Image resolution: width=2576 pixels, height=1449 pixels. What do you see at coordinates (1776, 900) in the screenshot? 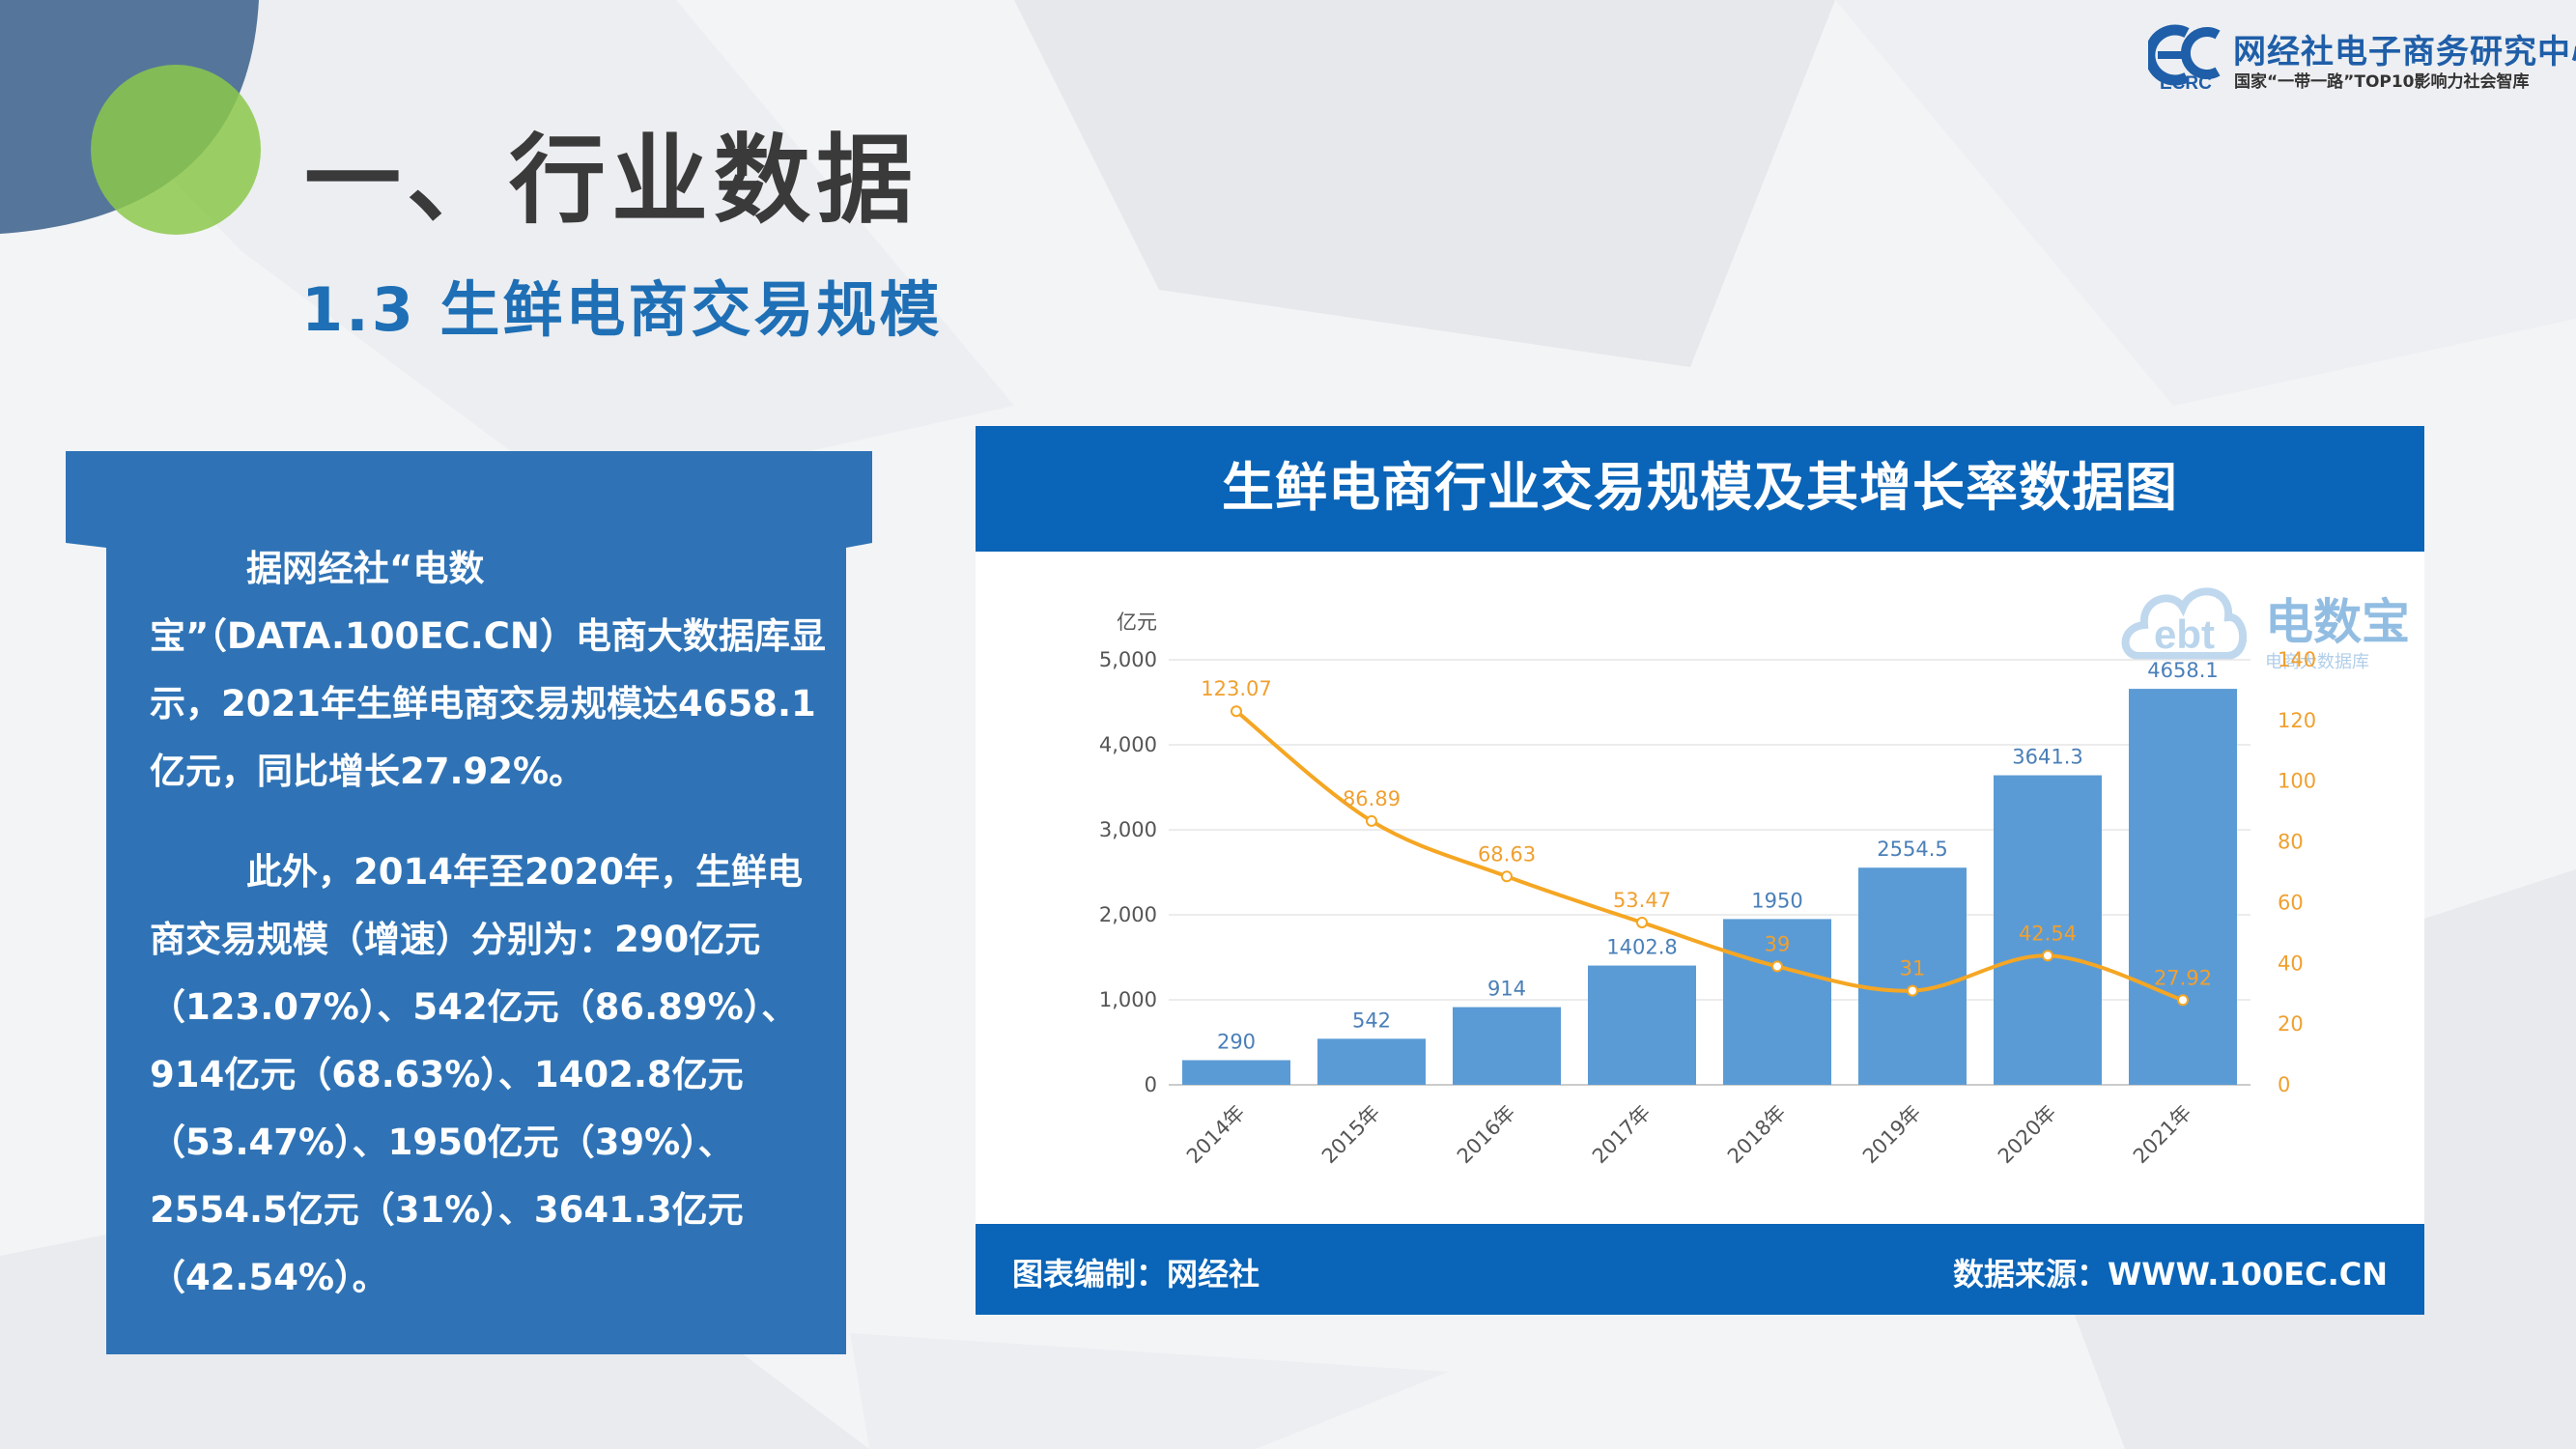
I see `bar-value-label: 1950` at bounding box center [1776, 900].